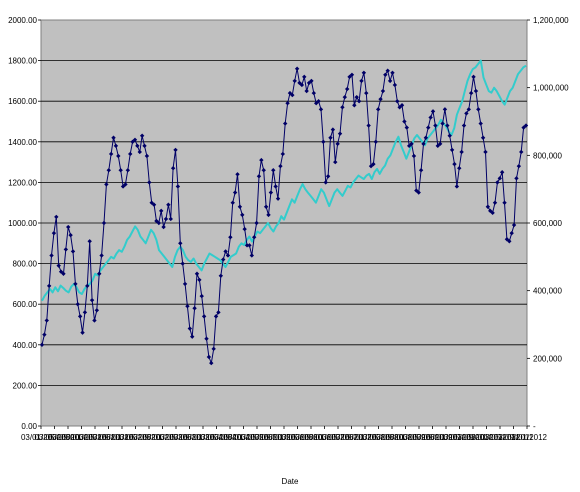  Describe the element at coordinates (527, 437) in the screenshot. I see `x-tick-label: 03/01/2012` at that location.